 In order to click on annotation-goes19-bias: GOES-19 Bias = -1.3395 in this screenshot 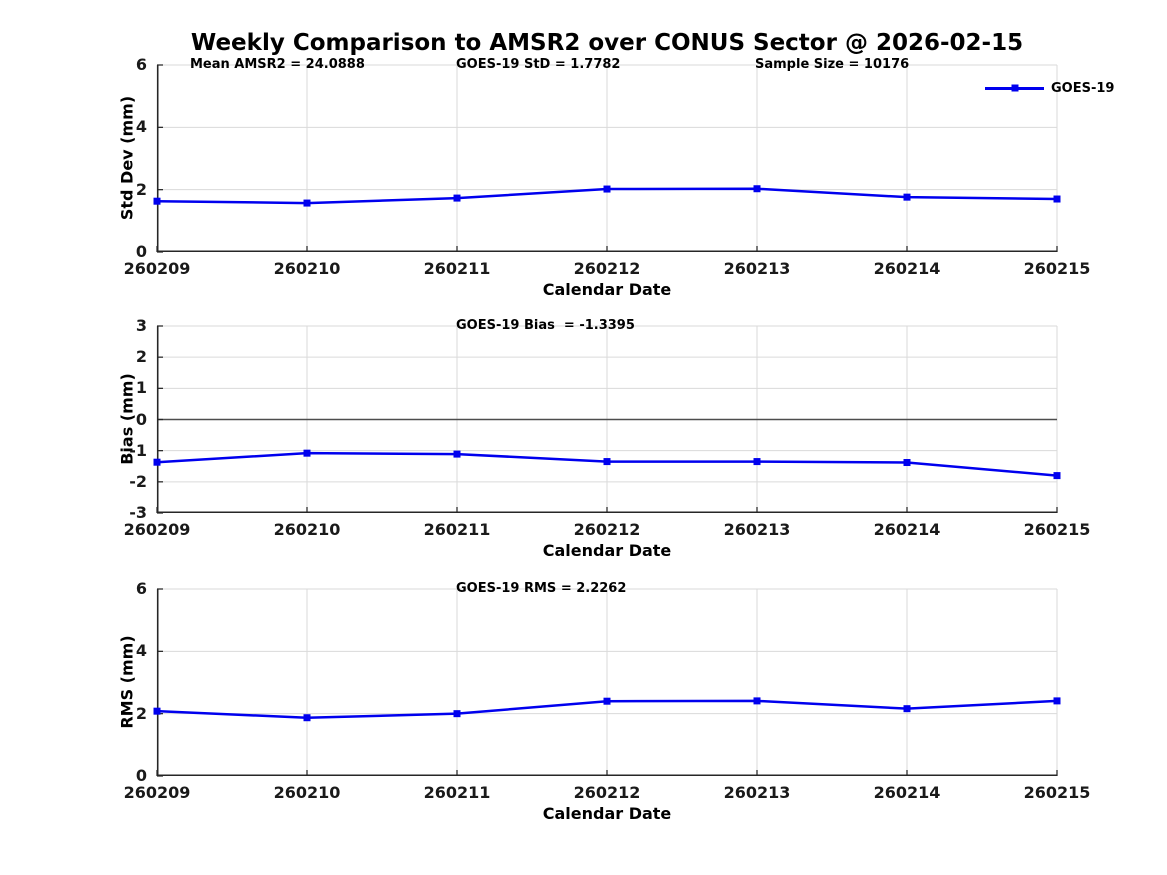, I will do `click(545, 325)`.